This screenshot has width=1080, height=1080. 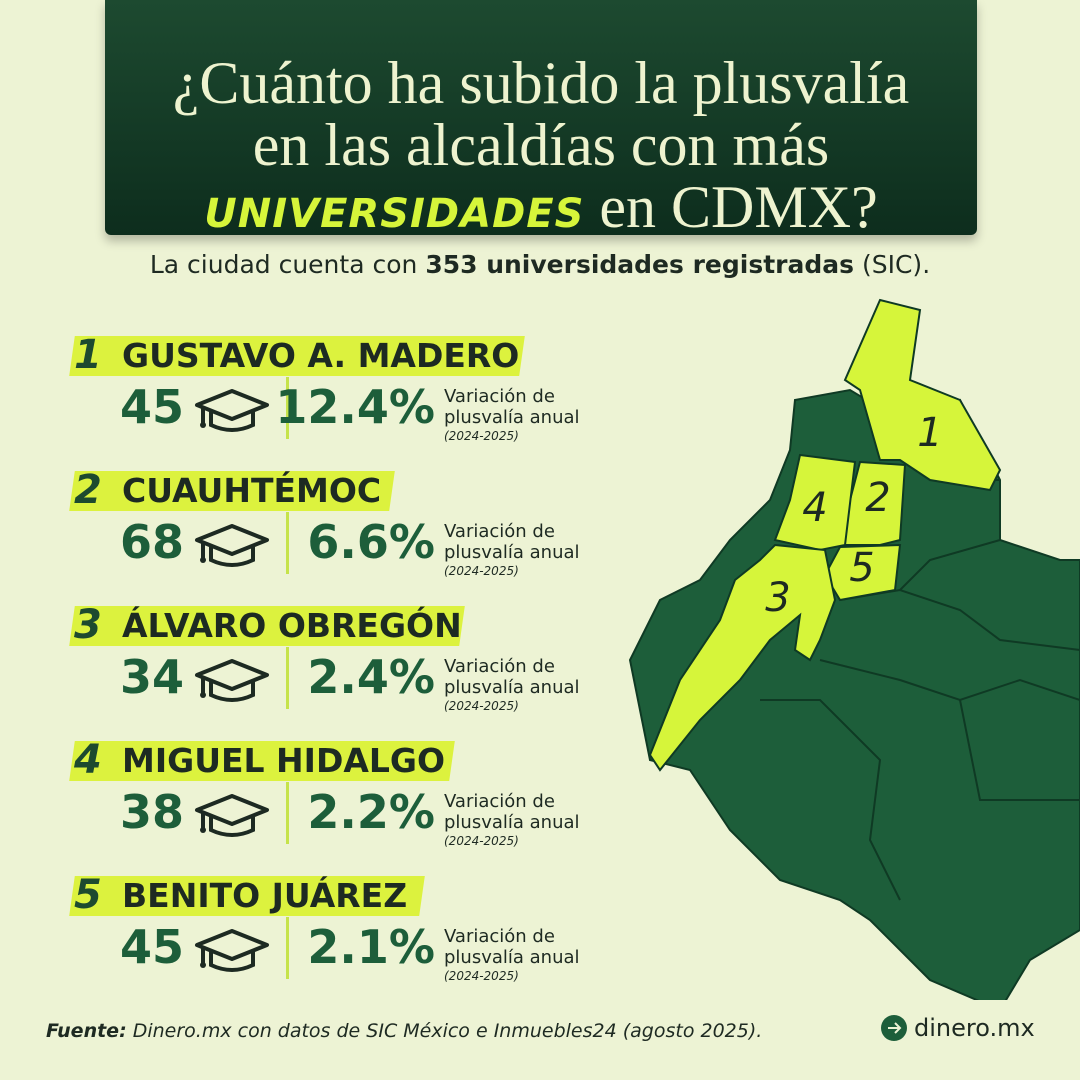 What do you see at coordinates (355, 407) in the screenshot?
I see `variation-value: 12.4%` at bounding box center [355, 407].